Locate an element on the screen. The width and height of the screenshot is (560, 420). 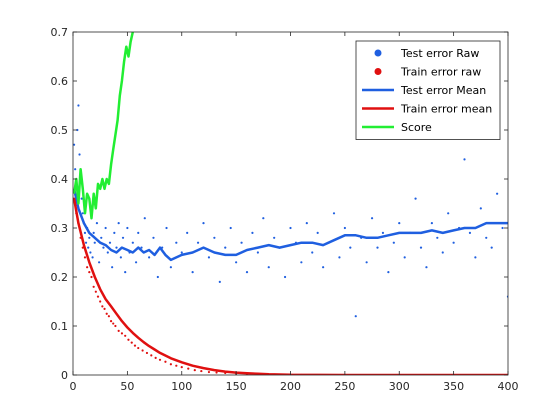
x-tick-label: 0 is located at coordinates (73, 386).